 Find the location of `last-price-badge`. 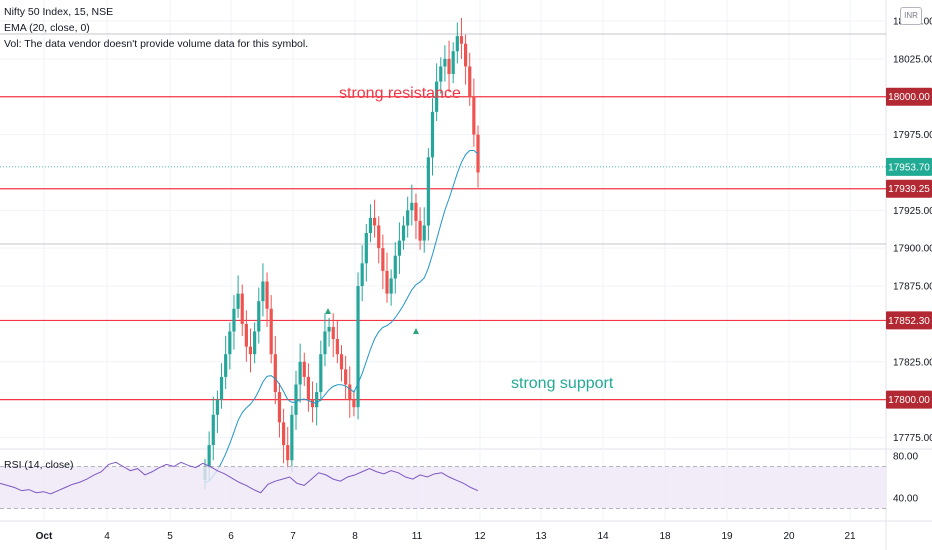

last-price-badge is located at coordinates (909, 166).